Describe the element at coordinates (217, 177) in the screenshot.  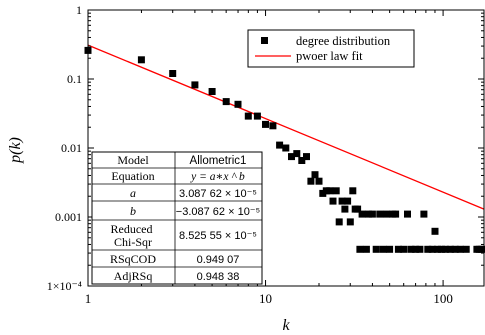
I see `fit-table-value-equation: y = a∗x ^ b` at that location.